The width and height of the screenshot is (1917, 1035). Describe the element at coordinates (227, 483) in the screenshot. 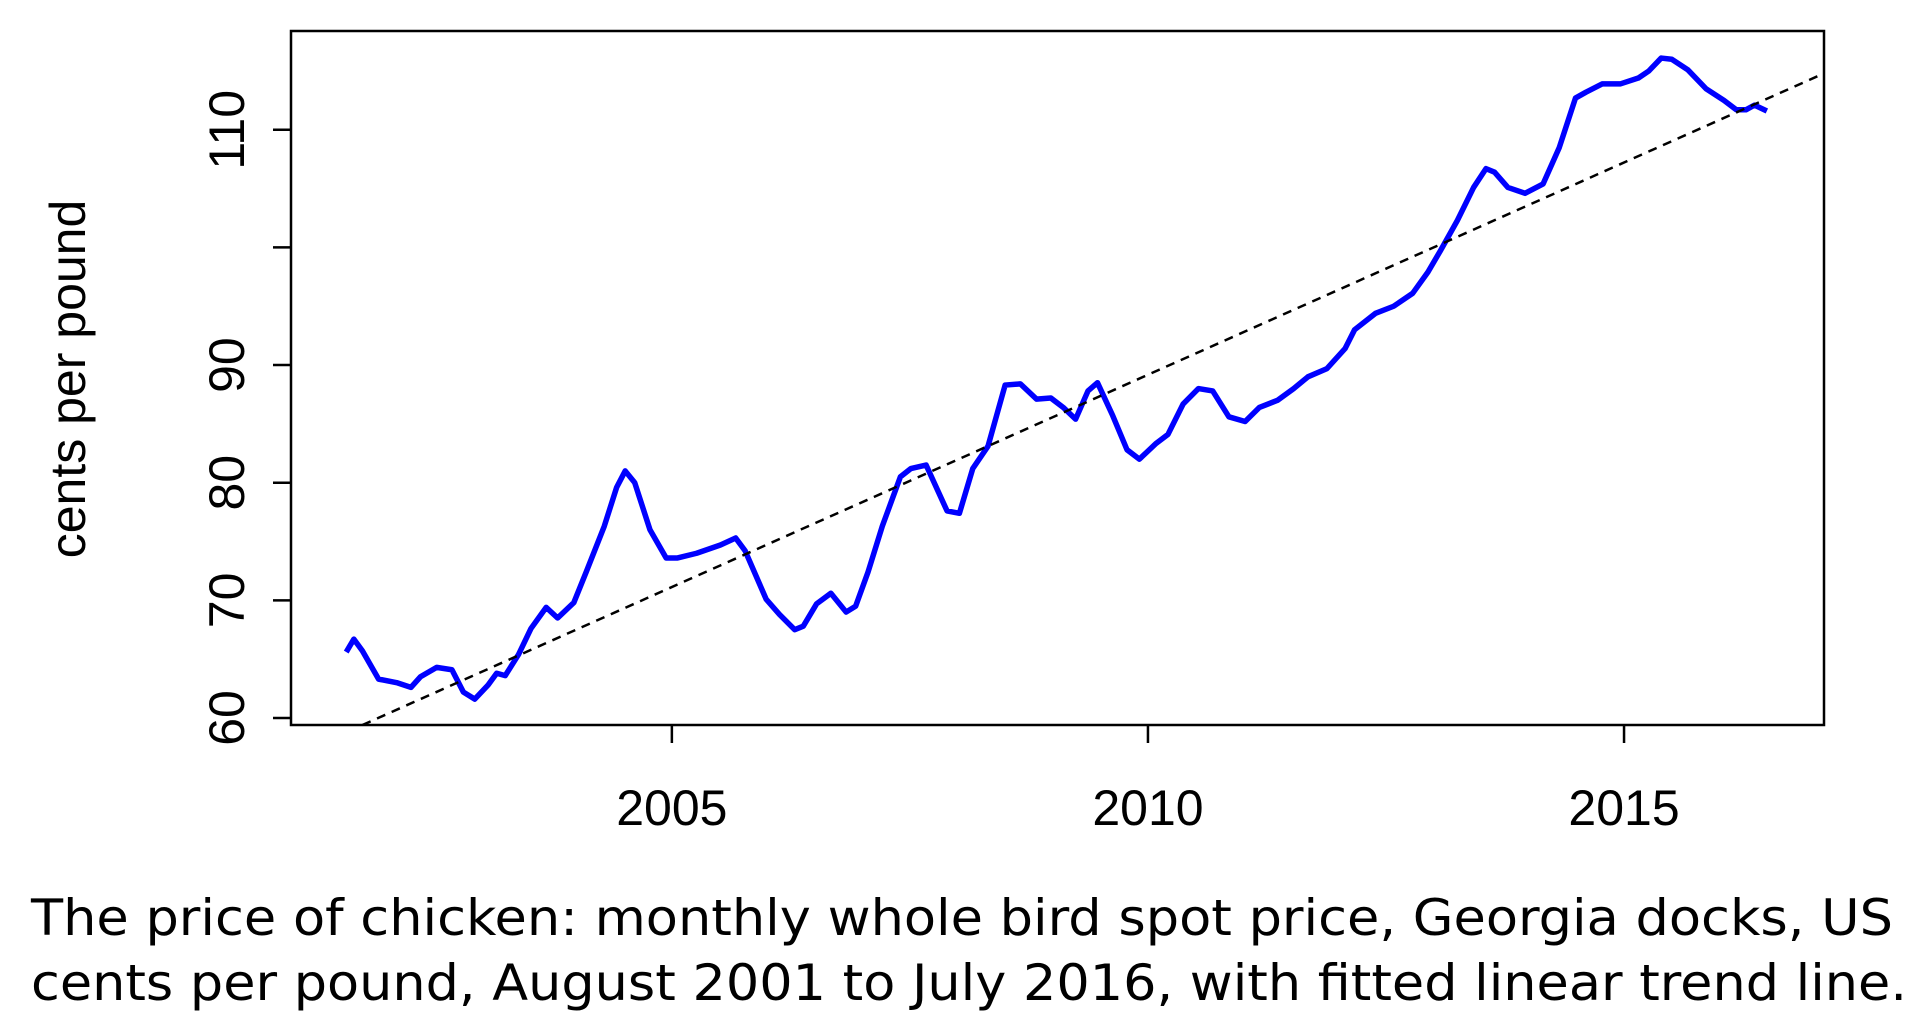

I see `y-tick-label: 80` at that location.